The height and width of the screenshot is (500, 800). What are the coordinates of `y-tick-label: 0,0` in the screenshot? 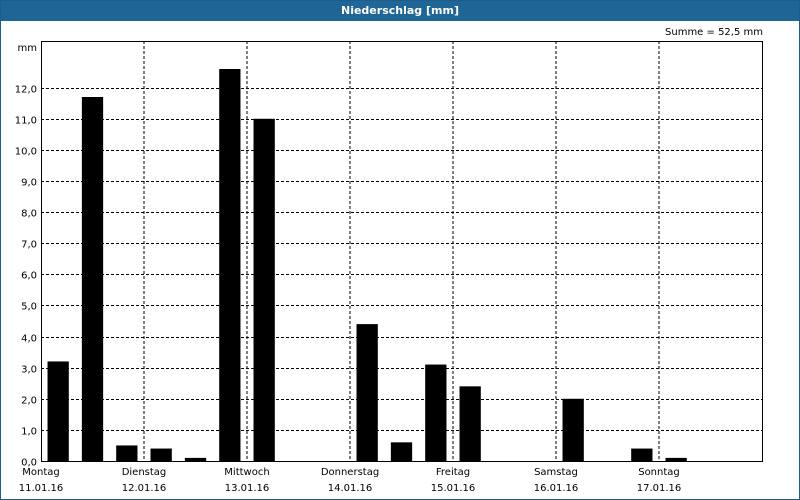 It's located at (29, 463).